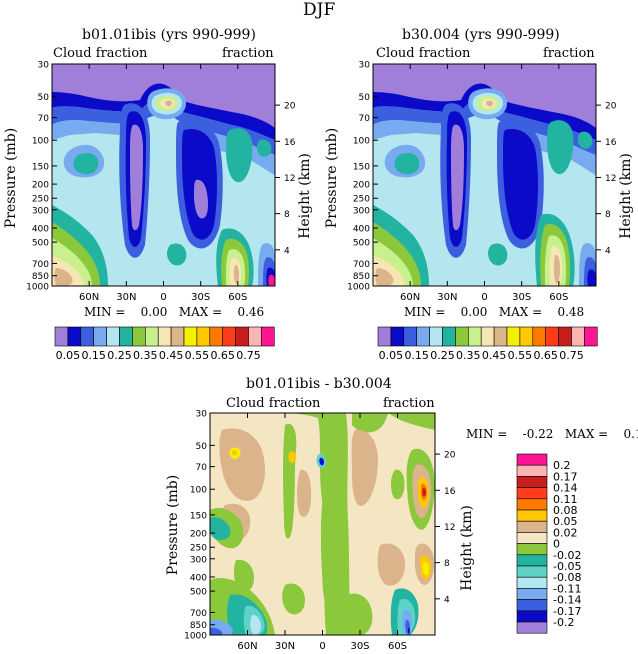 The height and width of the screenshot is (654, 638). Describe the element at coordinates (391, 355) in the screenshot. I see `panel2-colorbar-label: 0.05` at that location.